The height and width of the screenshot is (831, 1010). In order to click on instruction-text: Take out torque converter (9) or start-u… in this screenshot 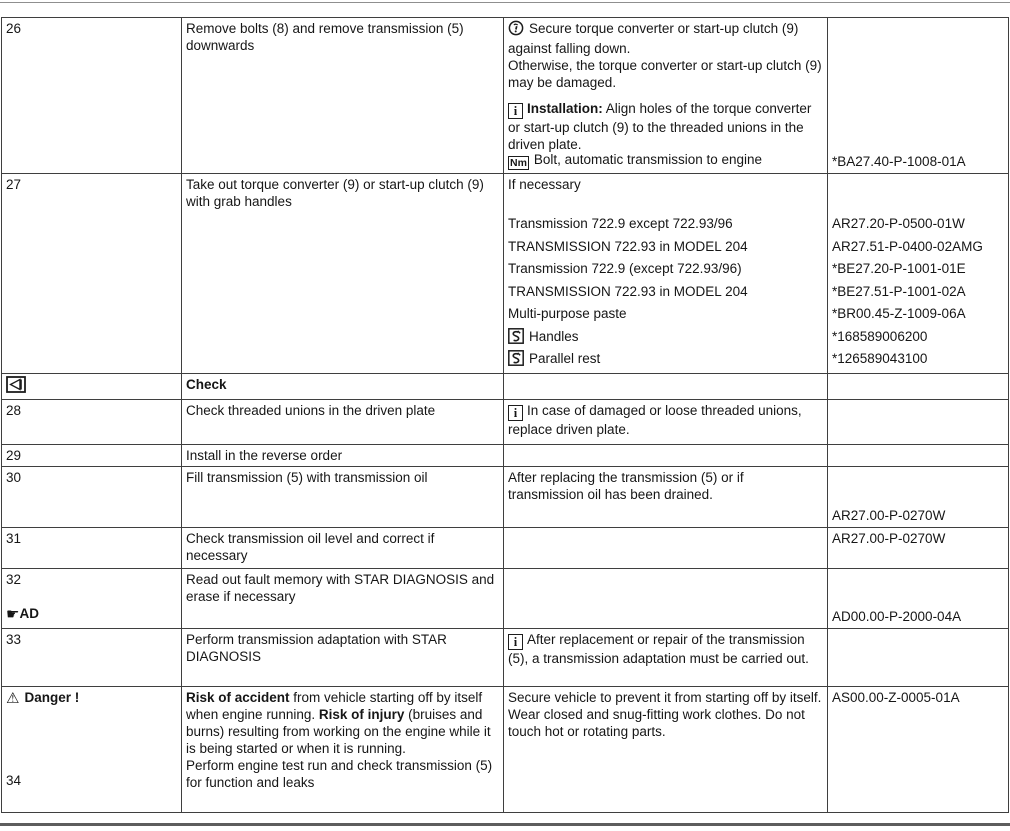, I will do `click(335, 193)`.